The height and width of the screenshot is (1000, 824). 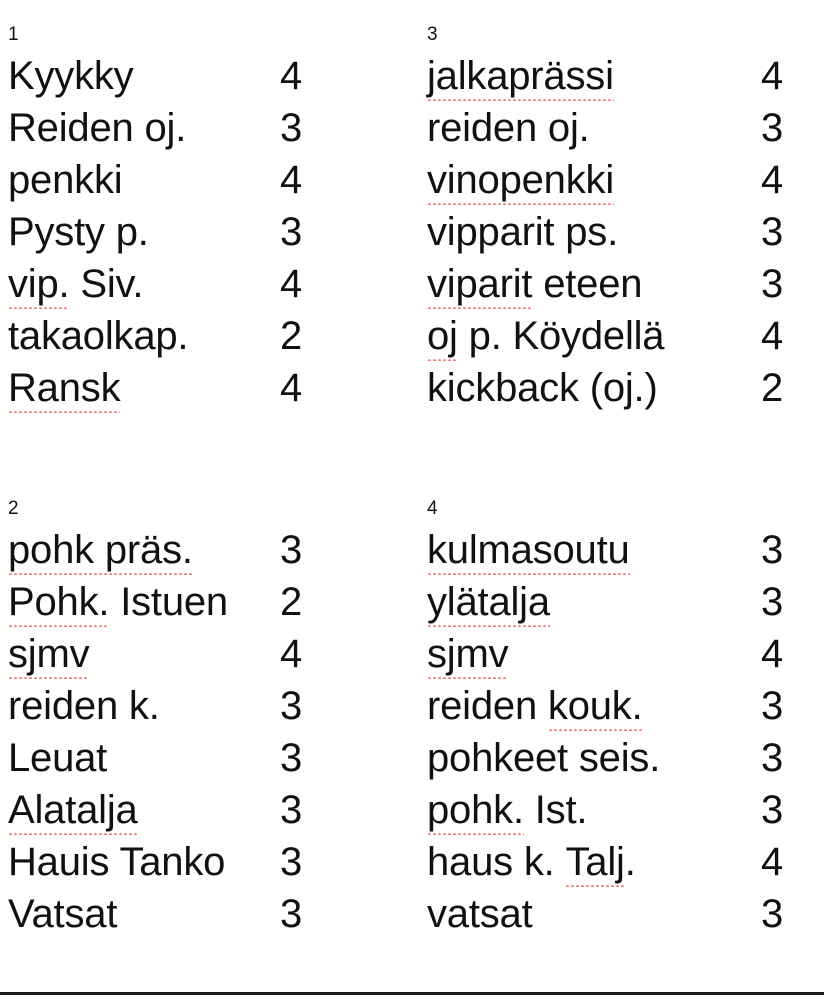 What do you see at coordinates (78, 232) in the screenshot?
I see `exercise-name: Pysty p.` at bounding box center [78, 232].